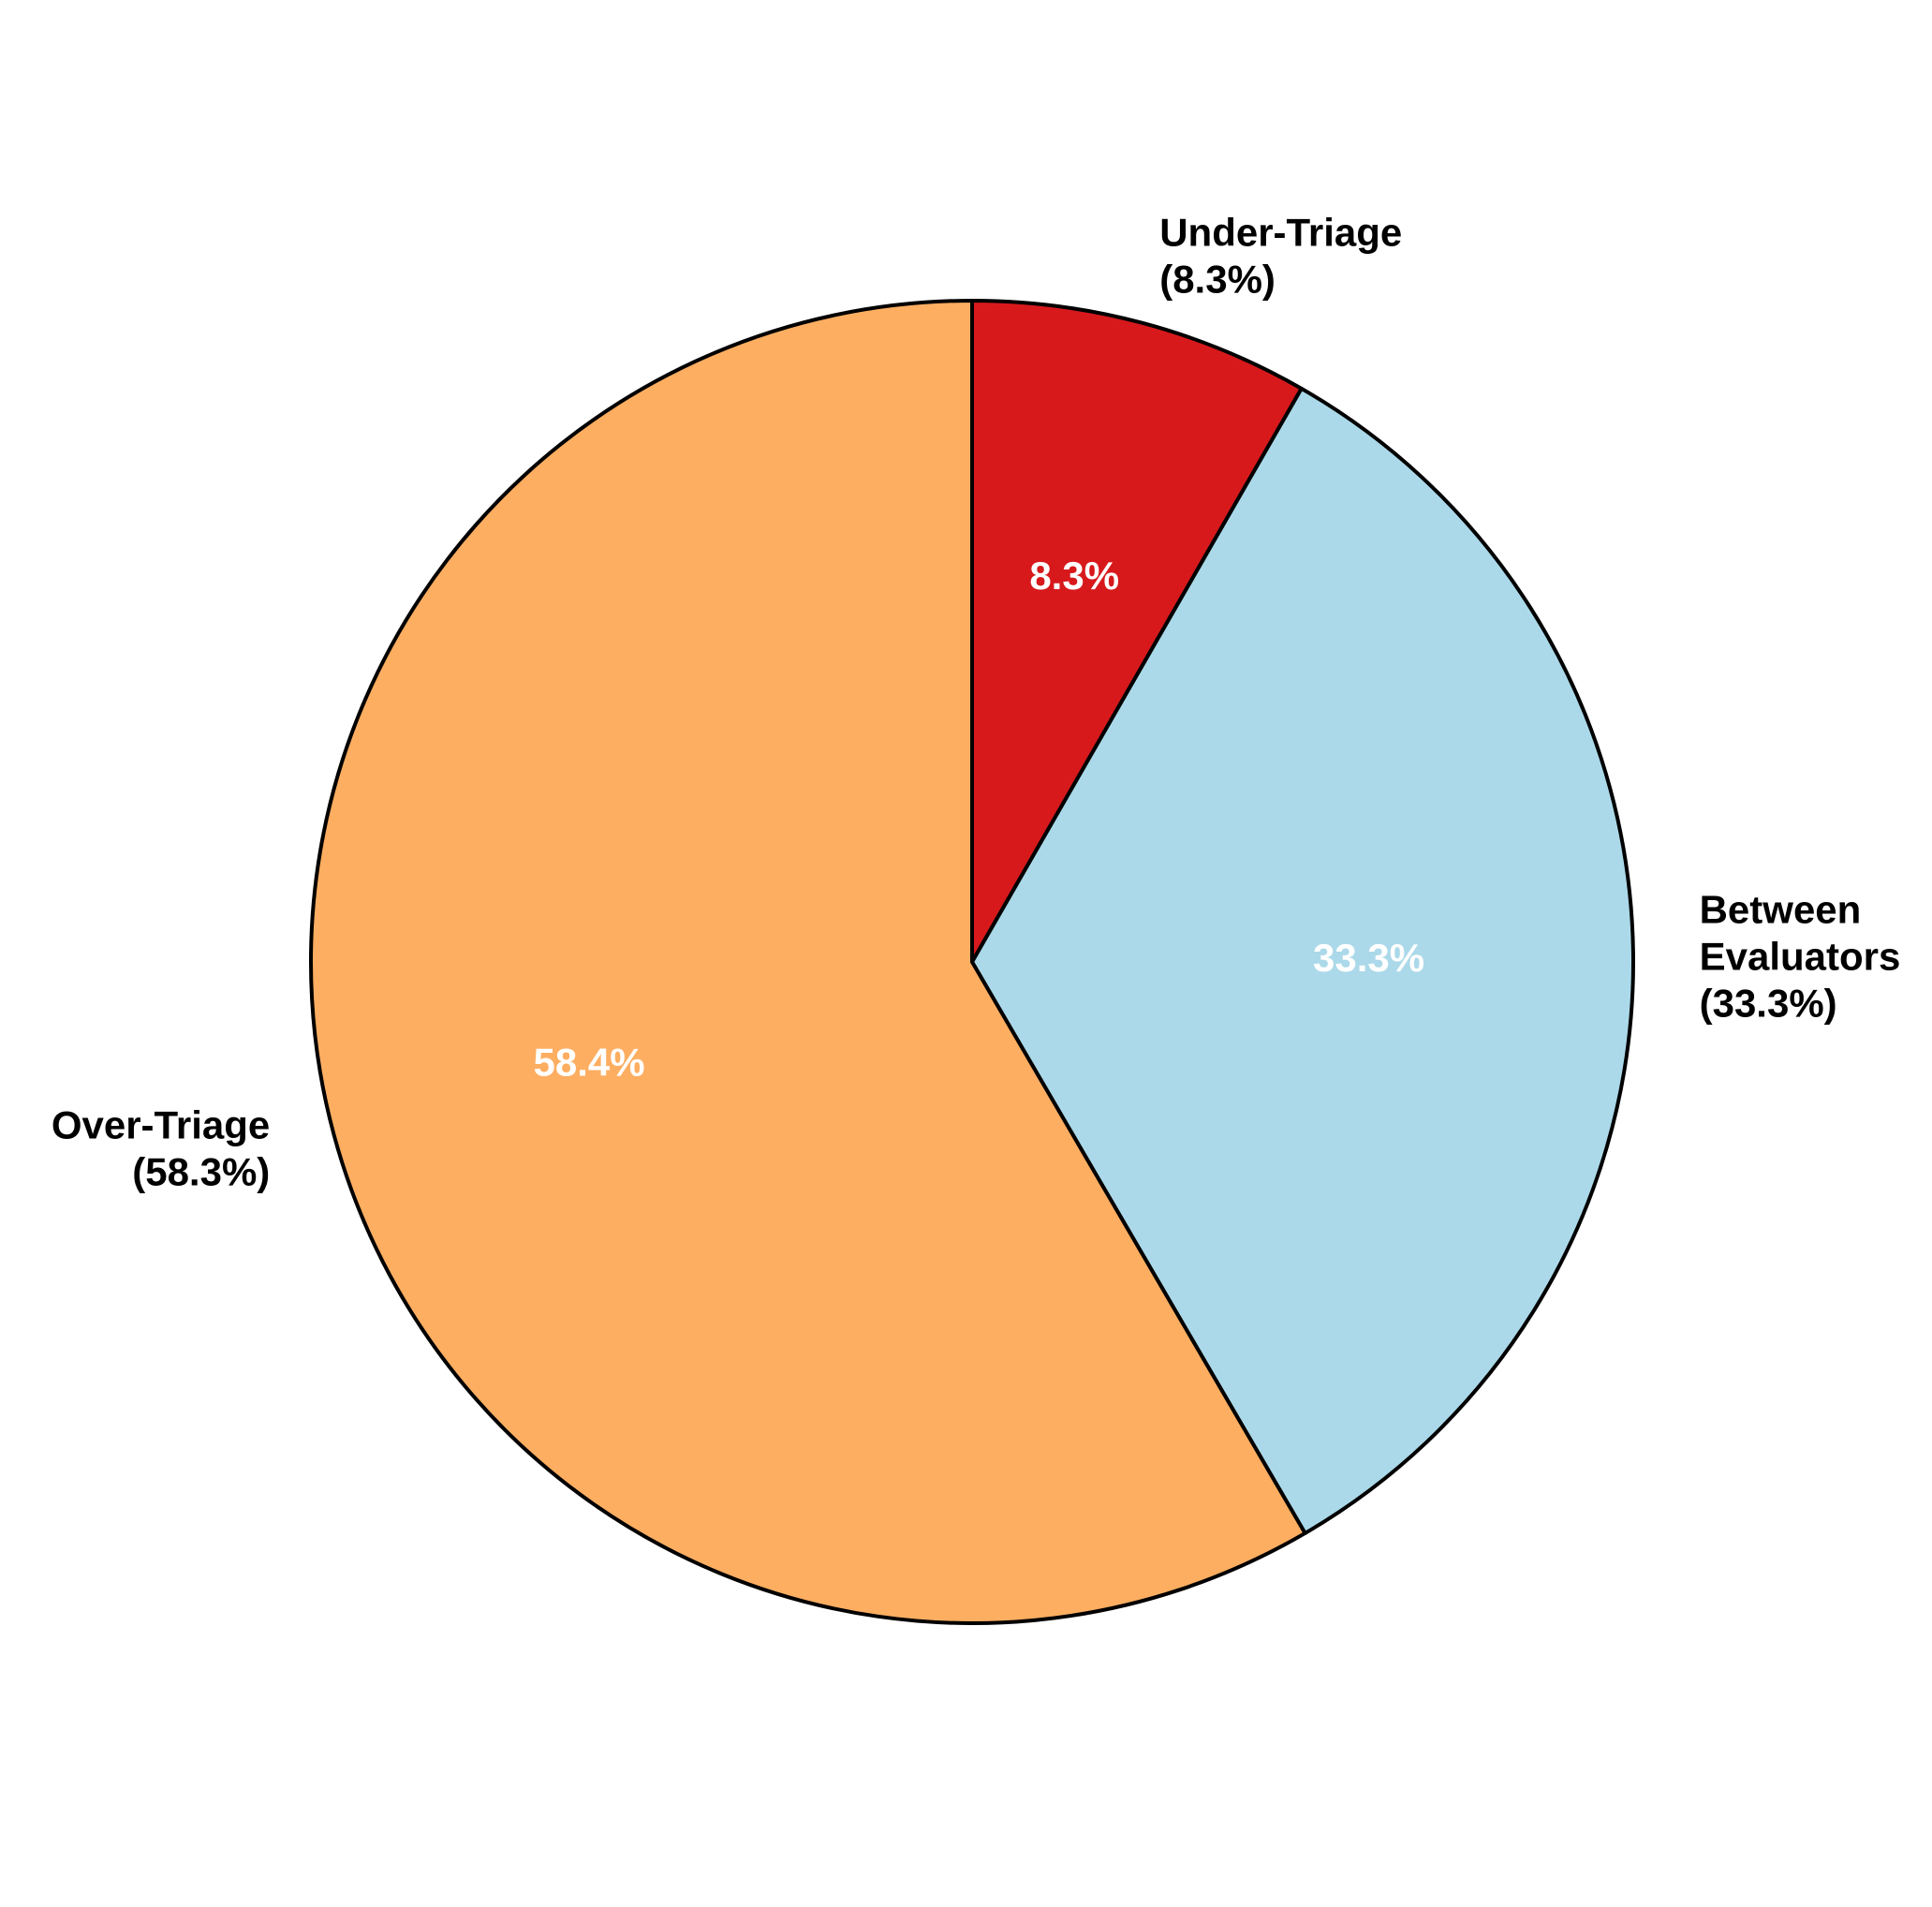 This screenshot has height=1907, width=1932. What do you see at coordinates (1217, 280) in the screenshot?
I see `slice-label: (8.3%)` at bounding box center [1217, 280].